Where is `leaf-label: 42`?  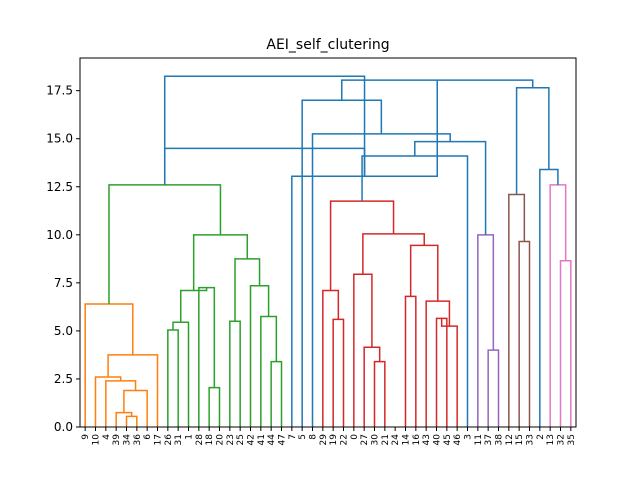
leaf-label: 42 is located at coordinates (252, 439).